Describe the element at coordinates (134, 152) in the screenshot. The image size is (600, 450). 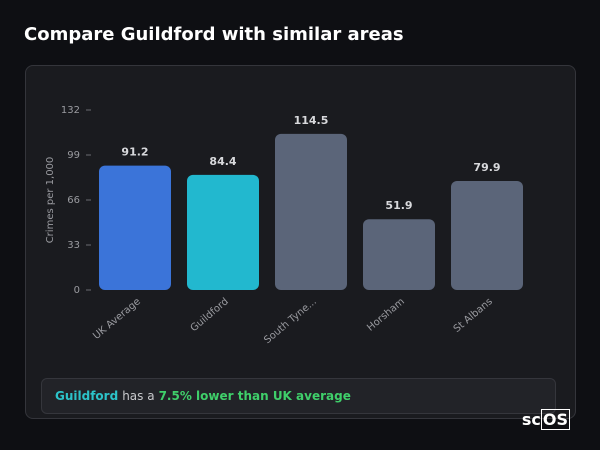
I see `value-label: 91.2` at that location.